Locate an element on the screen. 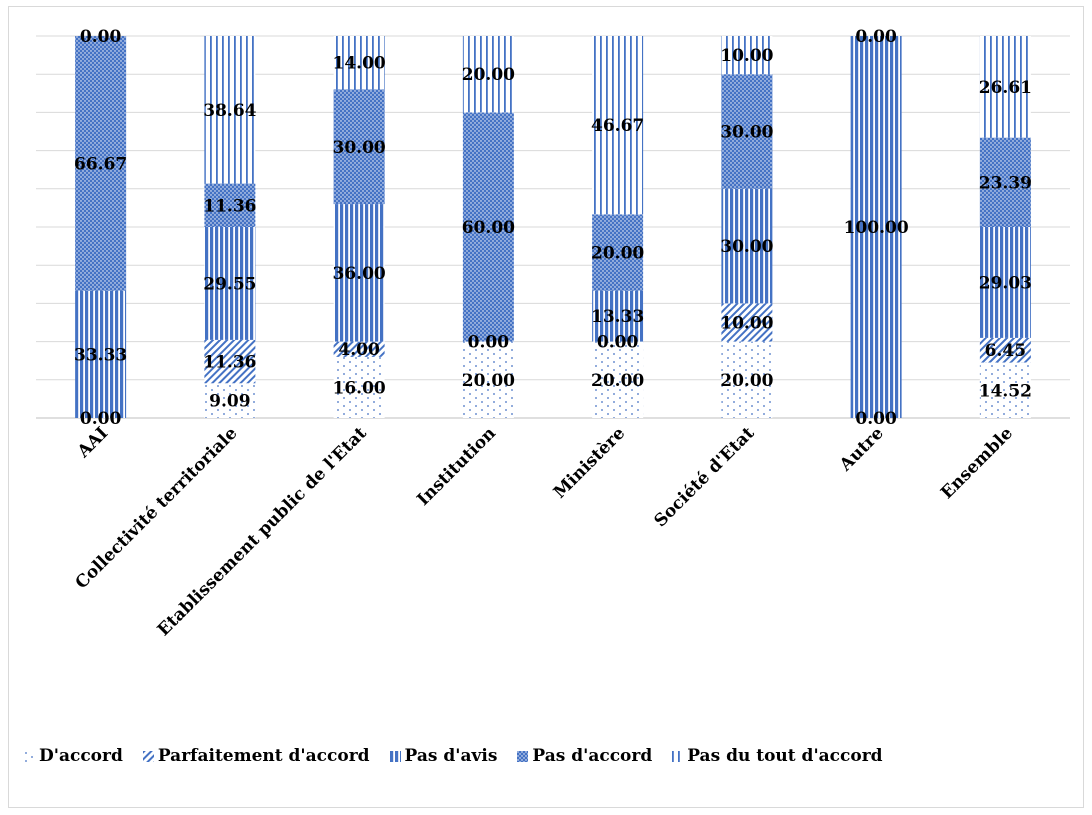  data-label: 23.39 is located at coordinates (1005, 183).